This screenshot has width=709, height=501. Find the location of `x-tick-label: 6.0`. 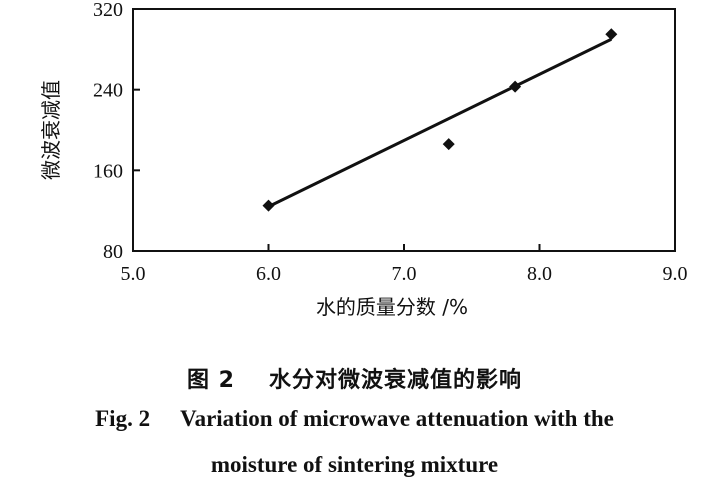

x-tick-label: 6.0 is located at coordinates (268, 274).